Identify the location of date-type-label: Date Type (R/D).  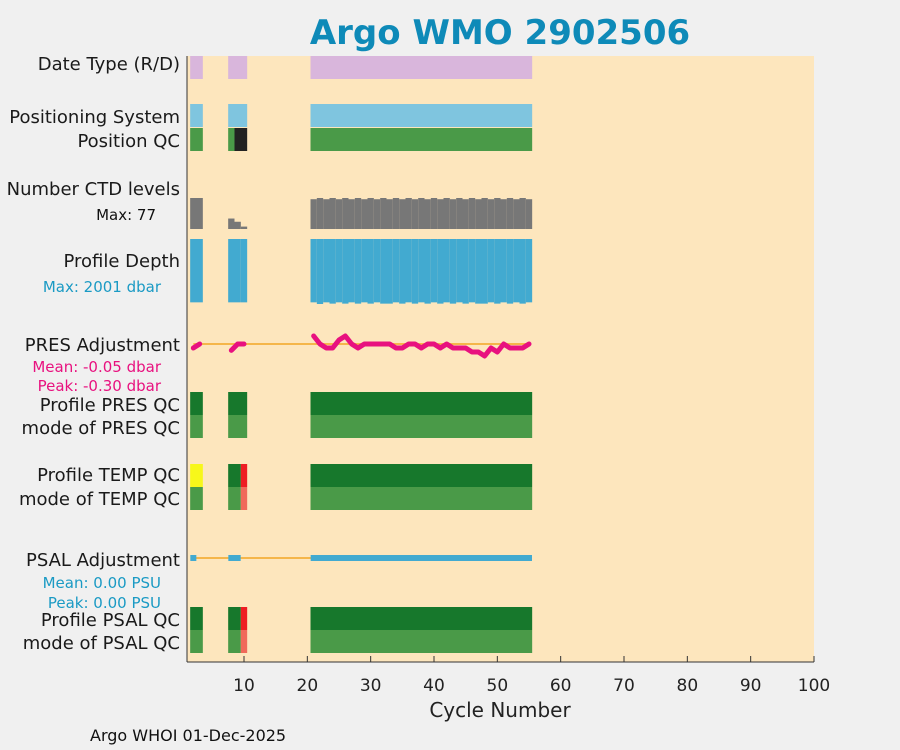
(109, 64).